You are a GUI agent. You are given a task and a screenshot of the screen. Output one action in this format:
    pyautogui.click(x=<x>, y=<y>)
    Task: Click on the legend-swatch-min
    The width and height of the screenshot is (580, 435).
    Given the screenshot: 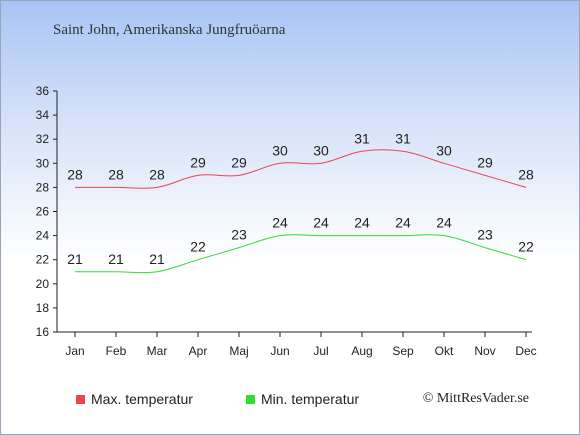 What is the action you would take?
    pyautogui.click(x=250, y=399)
    